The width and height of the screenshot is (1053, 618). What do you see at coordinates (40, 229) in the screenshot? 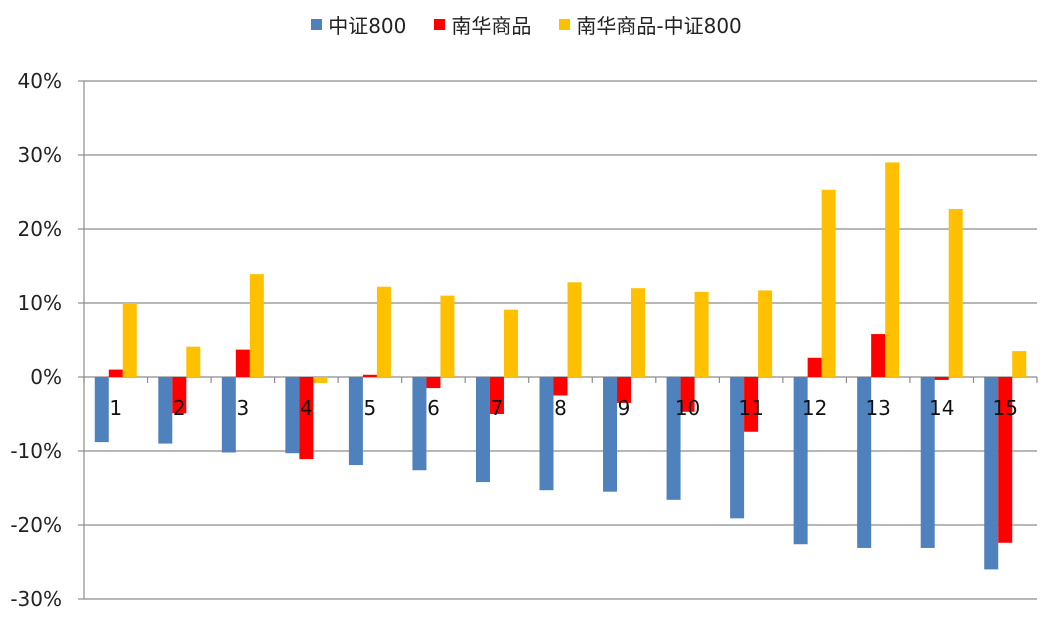
I see `y-tick-label: 20%` at bounding box center [40, 229].